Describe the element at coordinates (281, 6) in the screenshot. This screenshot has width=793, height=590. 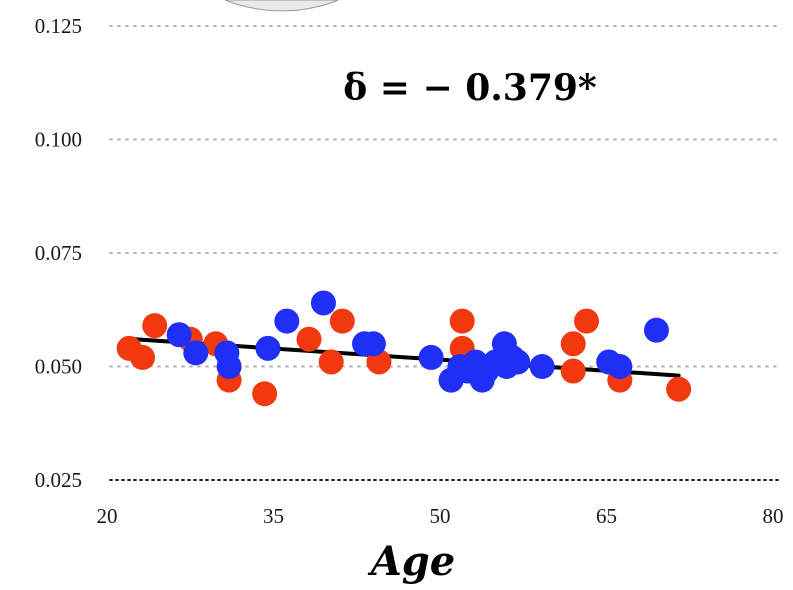
I see `cropped-illustration-edge` at that location.